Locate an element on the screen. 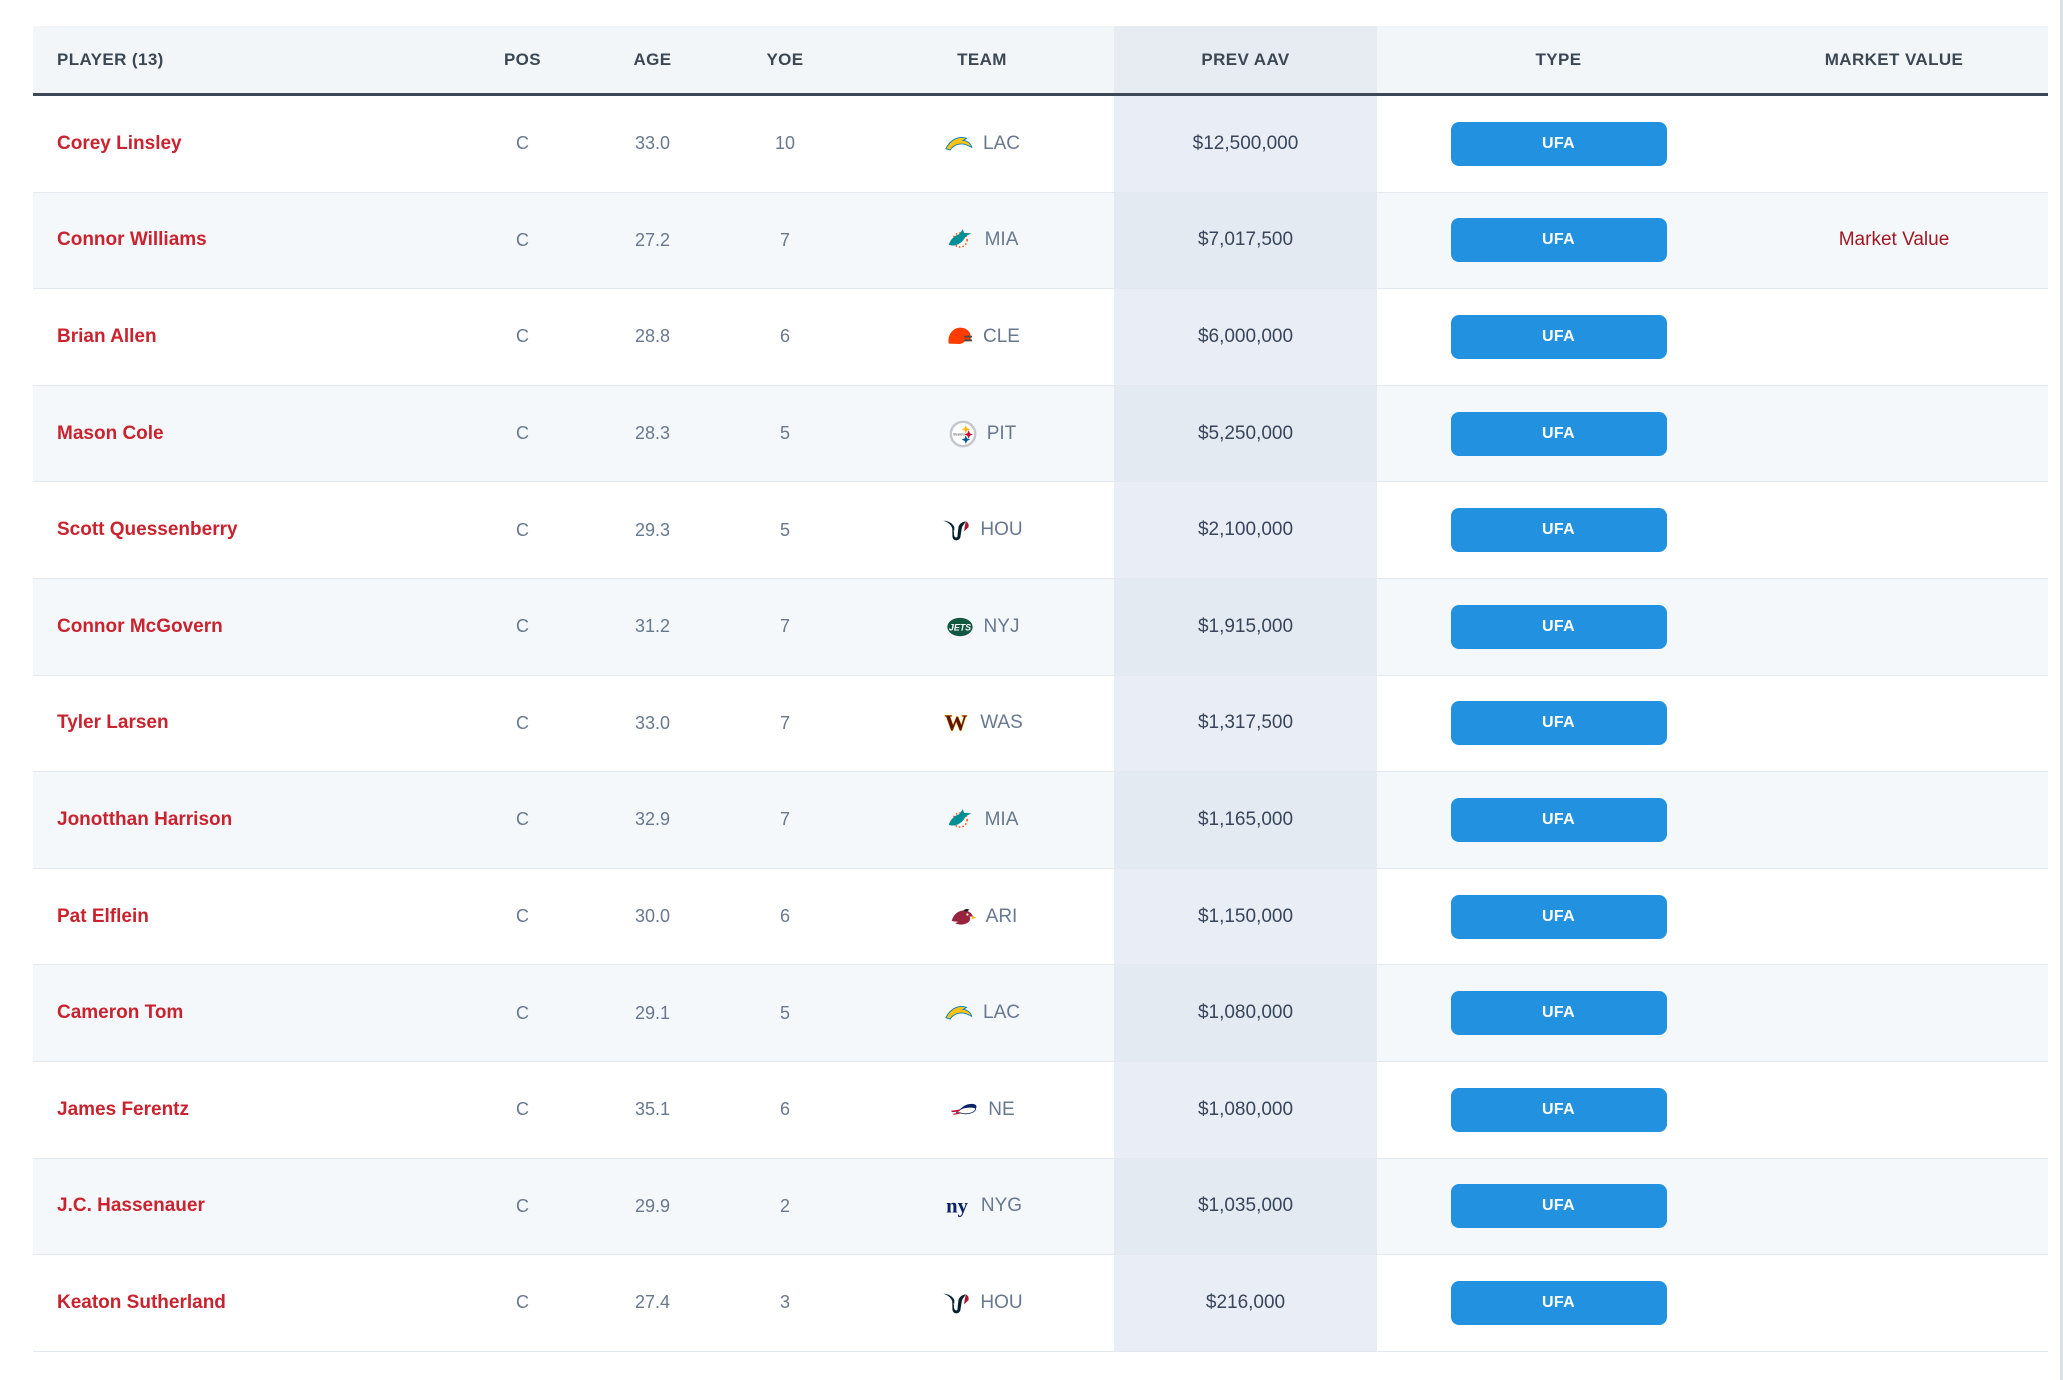 This screenshot has height=1380, width=2063. player-name-link: Scott Quessenberry is located at coordinates (147, 530).